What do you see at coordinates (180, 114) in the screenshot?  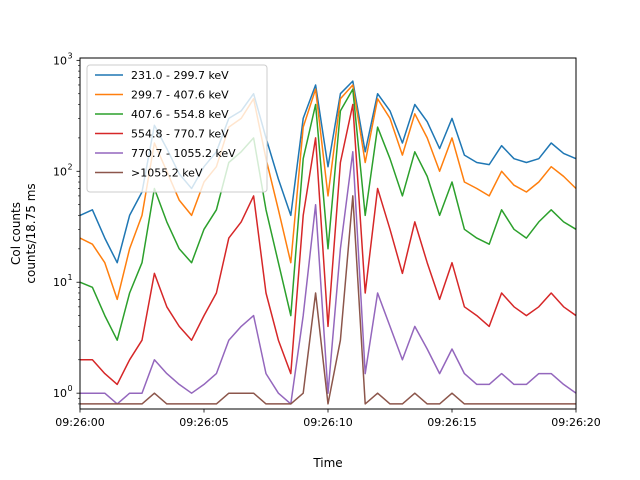 I see `legend-label: 407.6 - 554.8 keV` at bounding box center [180, 114].